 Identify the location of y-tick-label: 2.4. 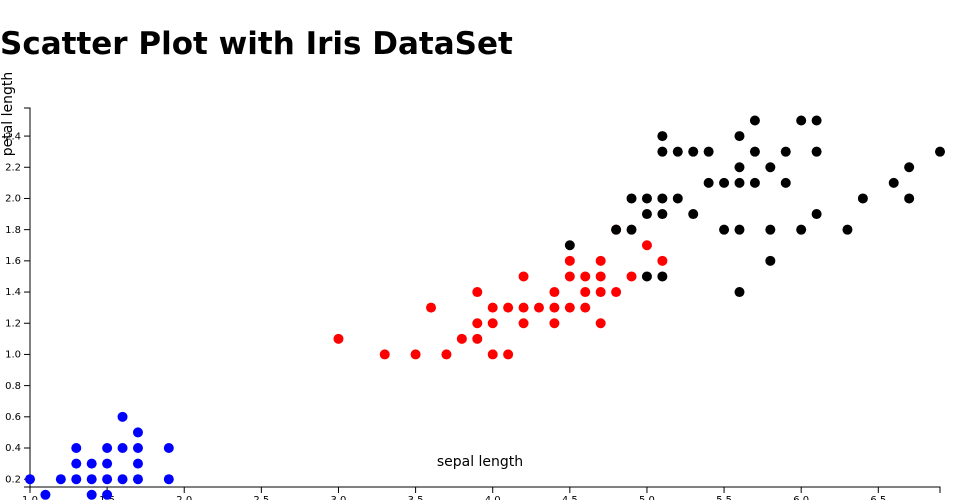
(13, 136).